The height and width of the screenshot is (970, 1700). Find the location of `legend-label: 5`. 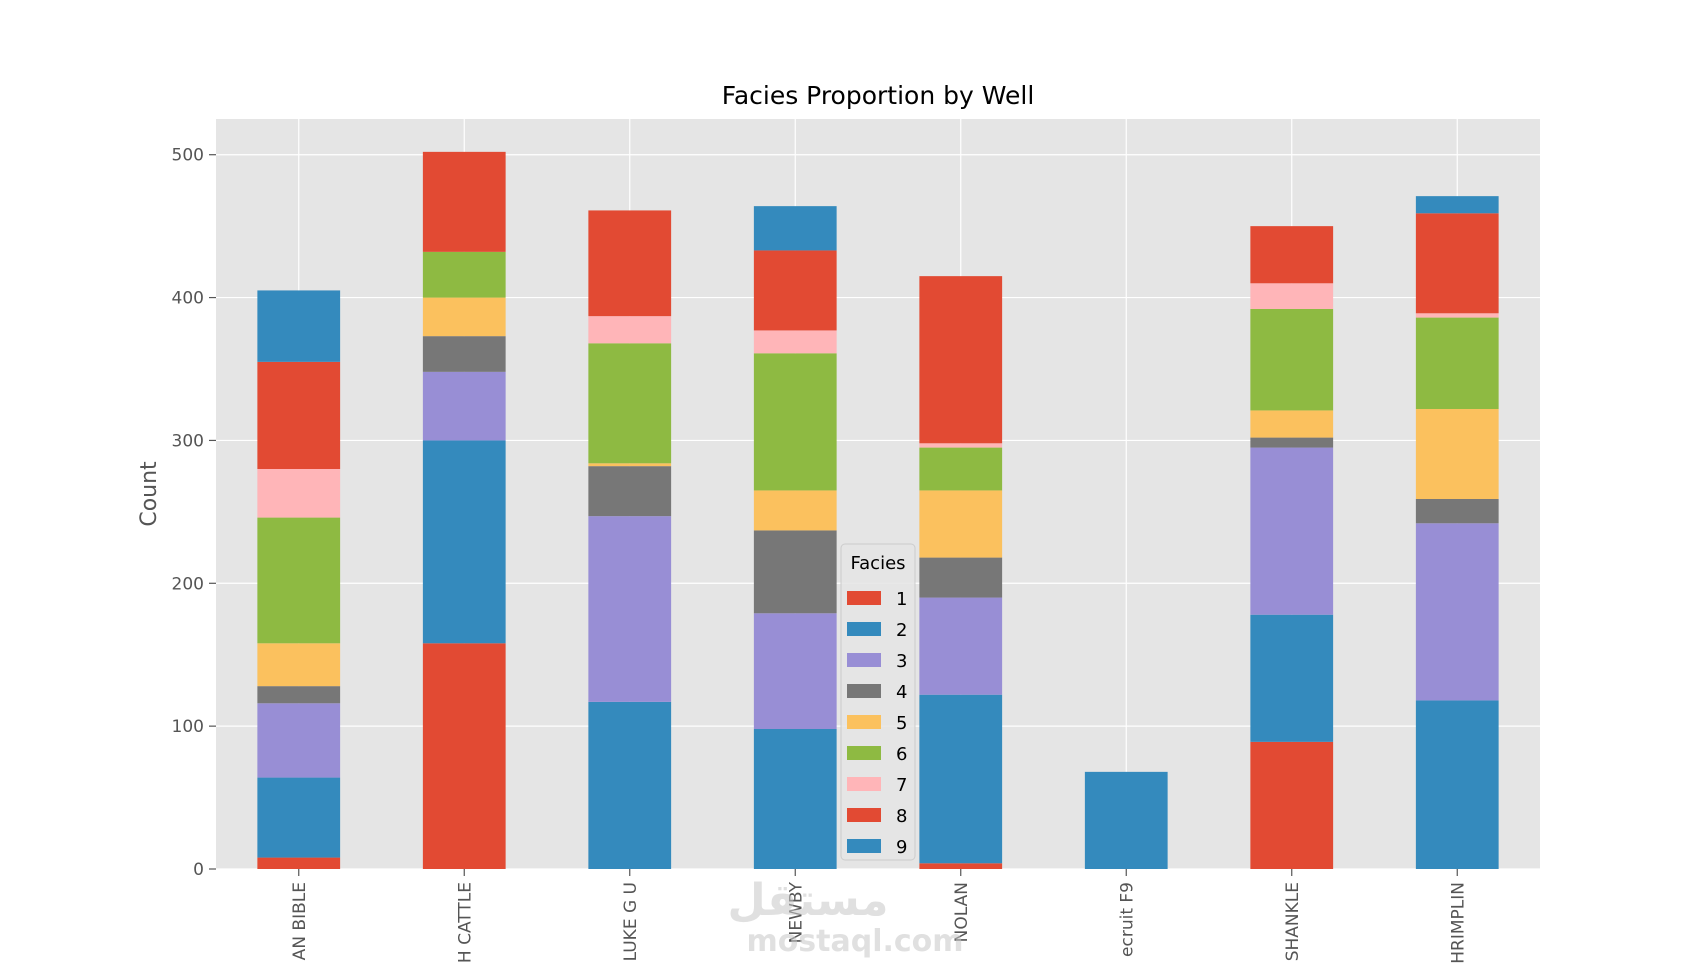

legend-label: 5 is located at coordinates (901, 723).